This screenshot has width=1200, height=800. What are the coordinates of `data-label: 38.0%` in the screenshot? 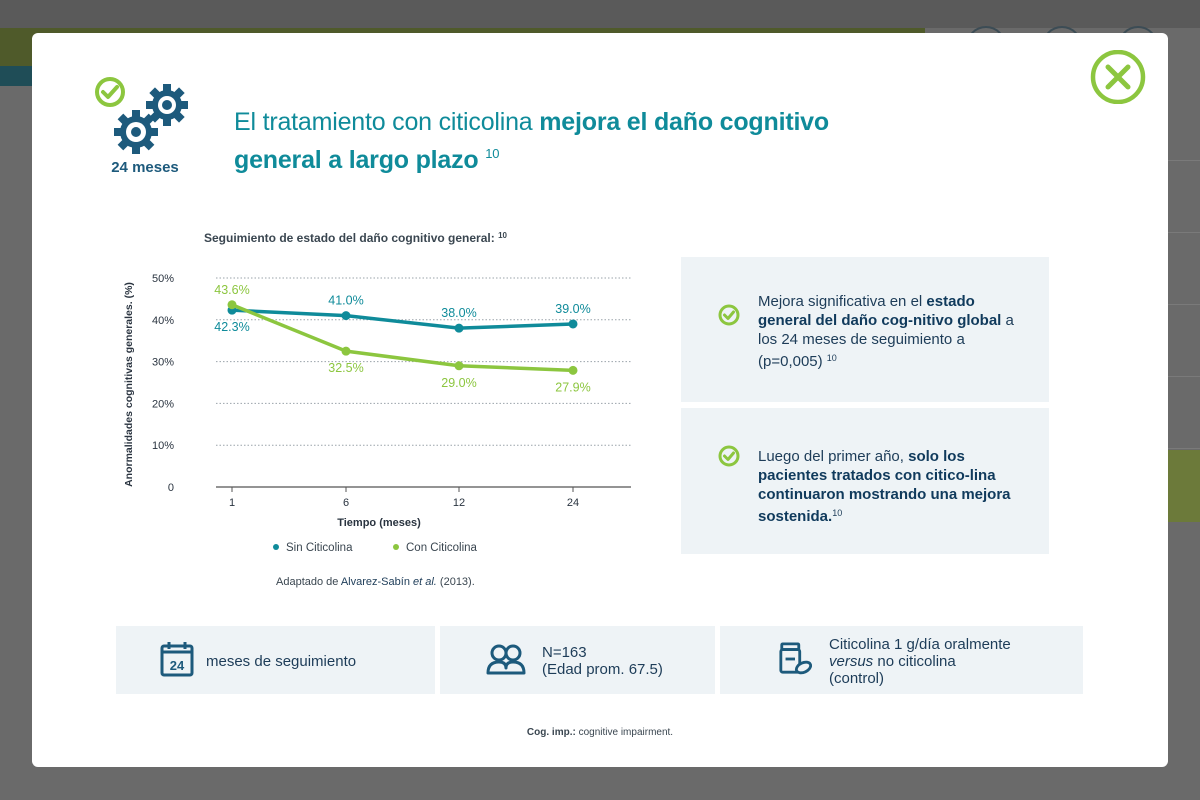 It's located at (458, 313).